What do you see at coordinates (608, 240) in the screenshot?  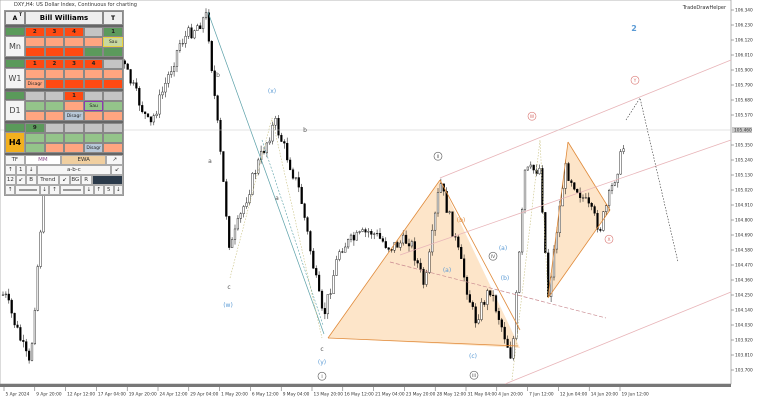 I see `wave-label: X` at bounding box center [608, 240].